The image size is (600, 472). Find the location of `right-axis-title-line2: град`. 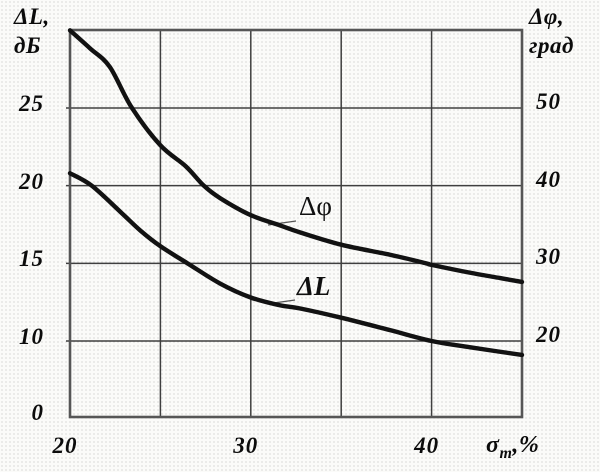

right-axis-title-line2: град is located at coordinates (551, 45).